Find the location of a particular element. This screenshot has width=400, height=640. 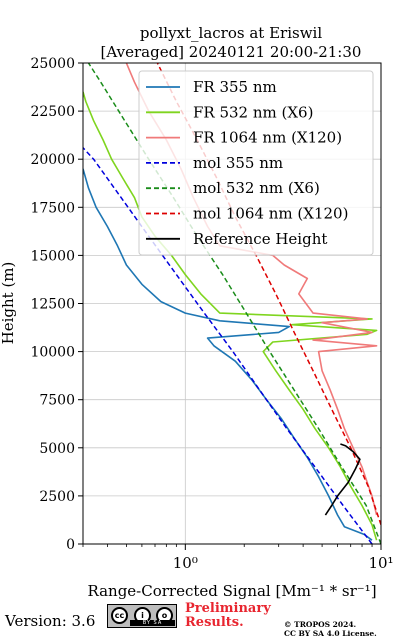

legend-label-3: mol 355 nm is located at coordinates (238, 163).